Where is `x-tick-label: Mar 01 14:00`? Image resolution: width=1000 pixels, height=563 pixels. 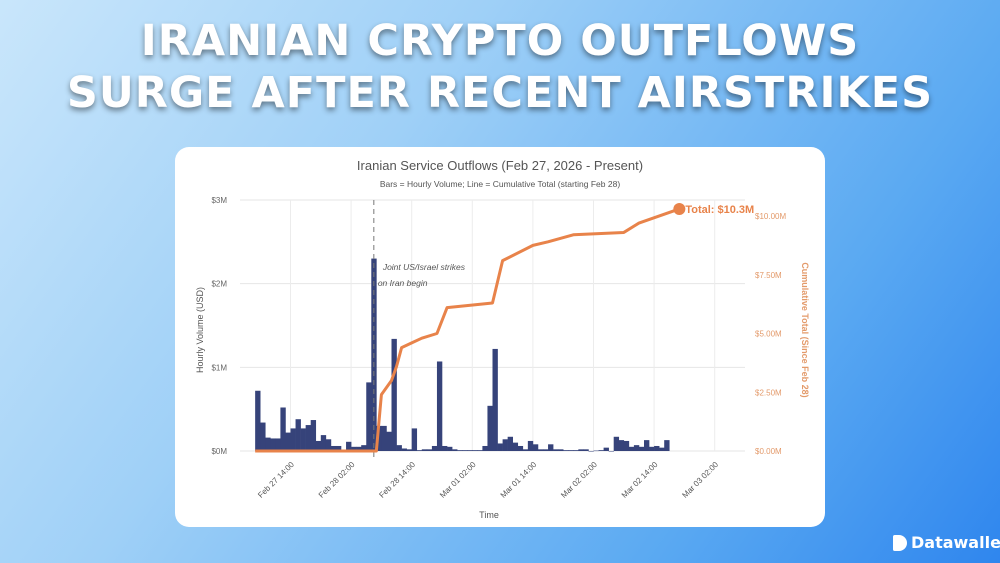
x-tick-label: Mar 01 14:00 is located at coordinates (519, 480).